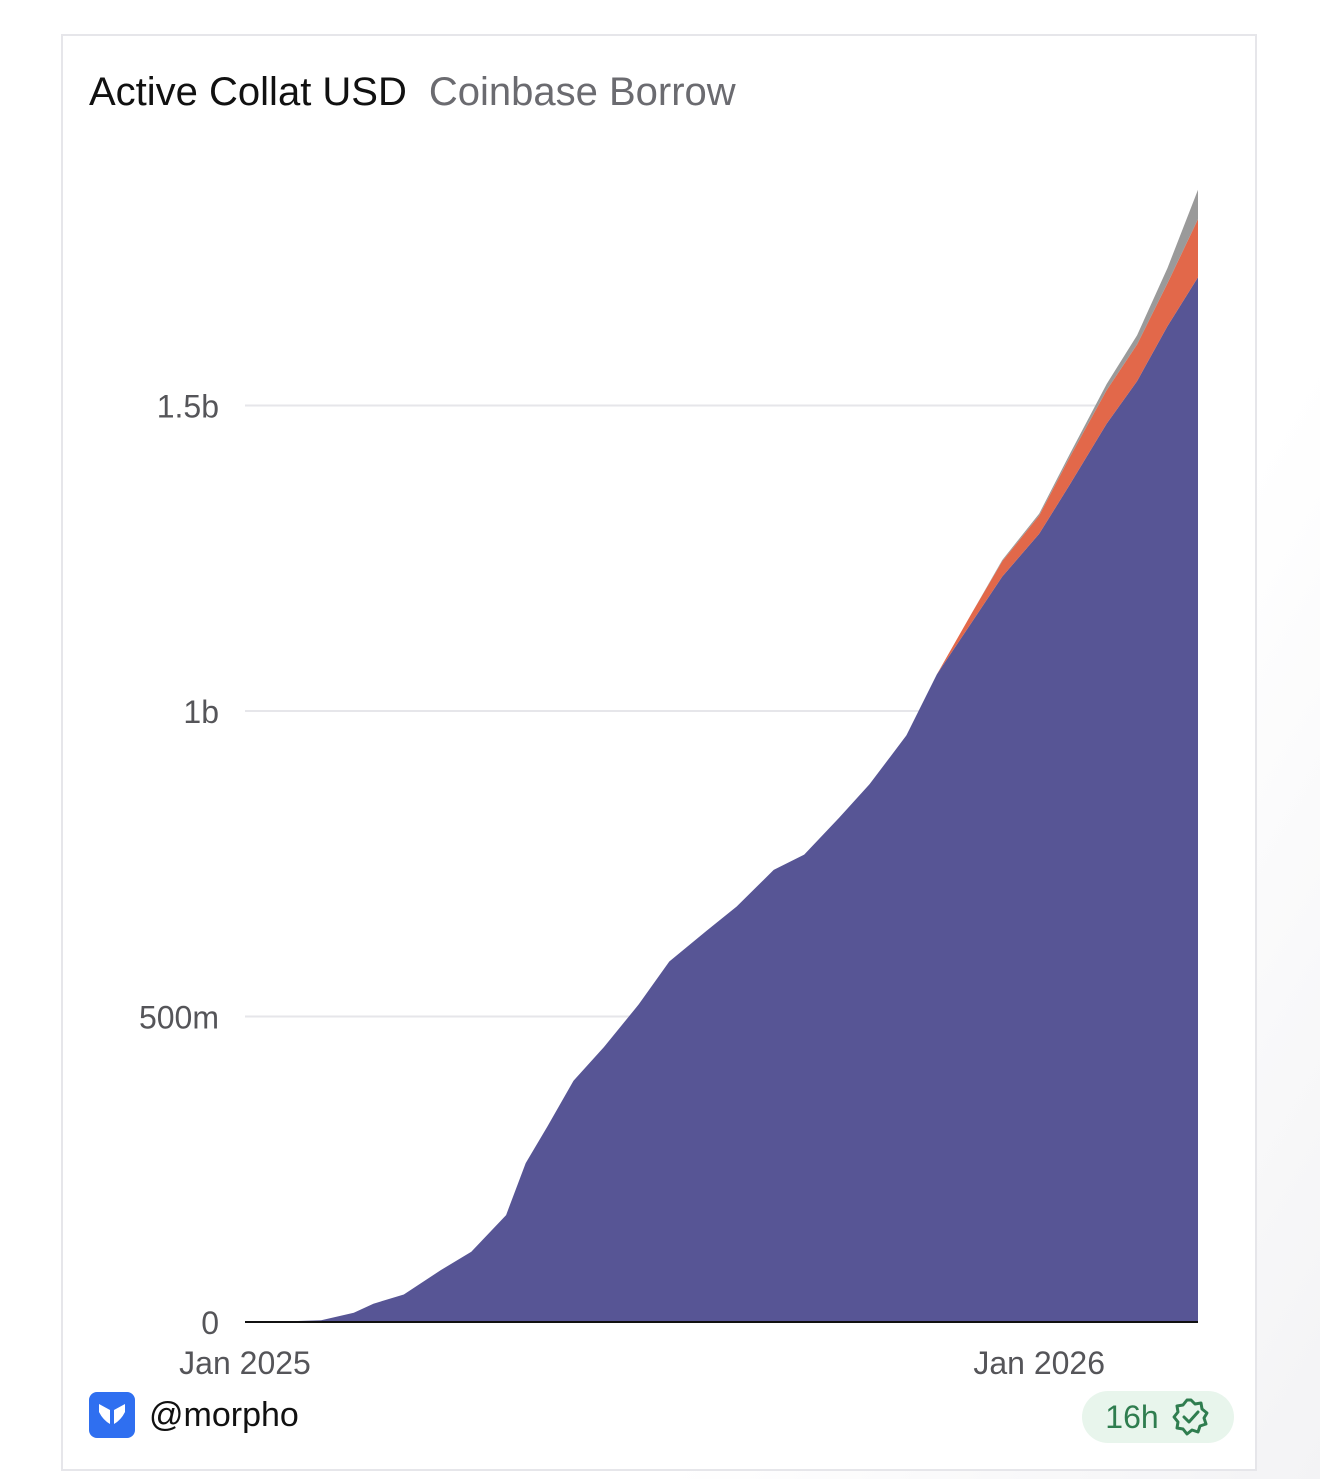 This screenshot has width=1320, height=1479. I want to click on chart-subtitle: Coinbase Borrow, so click(582, 92).